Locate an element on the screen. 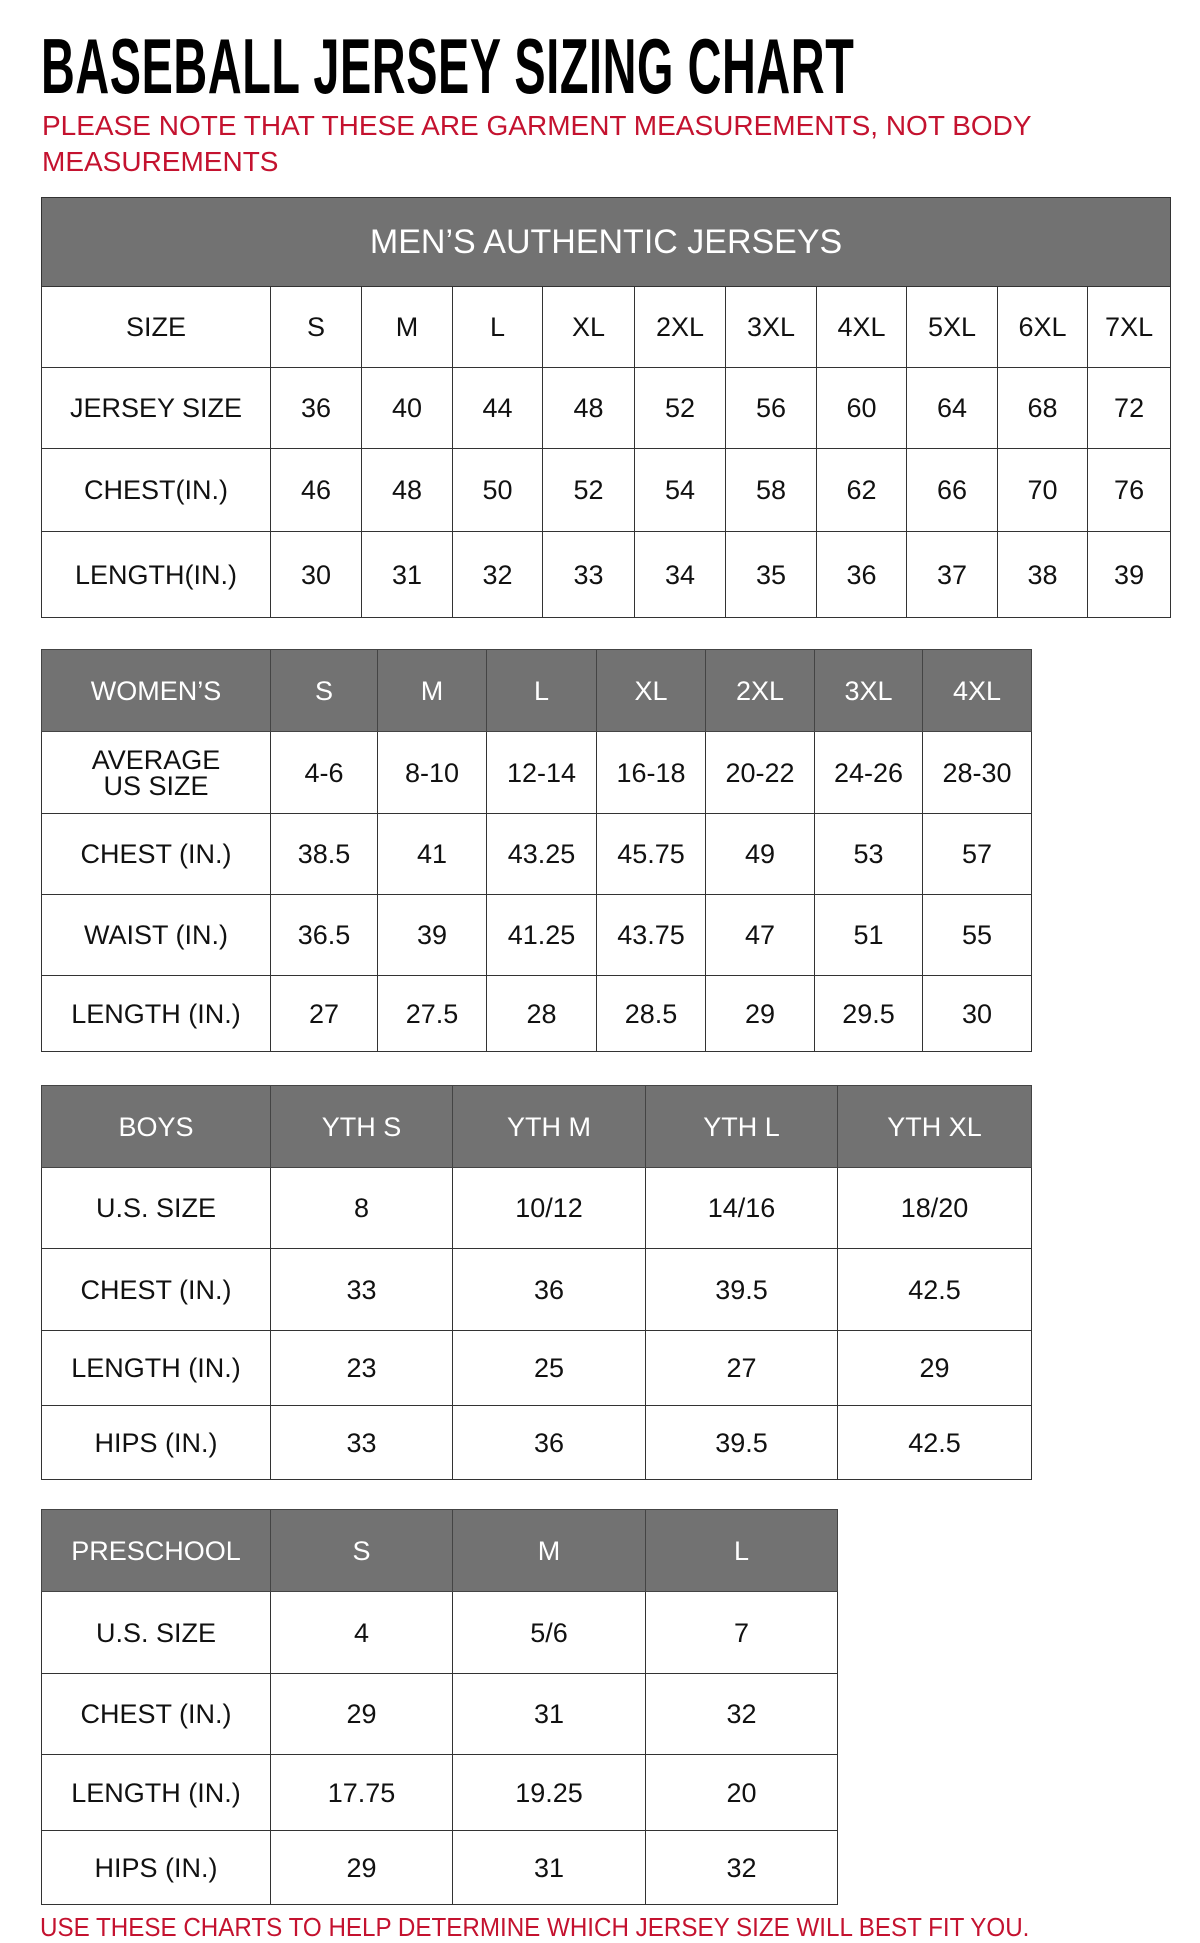  value-cell: 46 is located at coordinates (316, 490).